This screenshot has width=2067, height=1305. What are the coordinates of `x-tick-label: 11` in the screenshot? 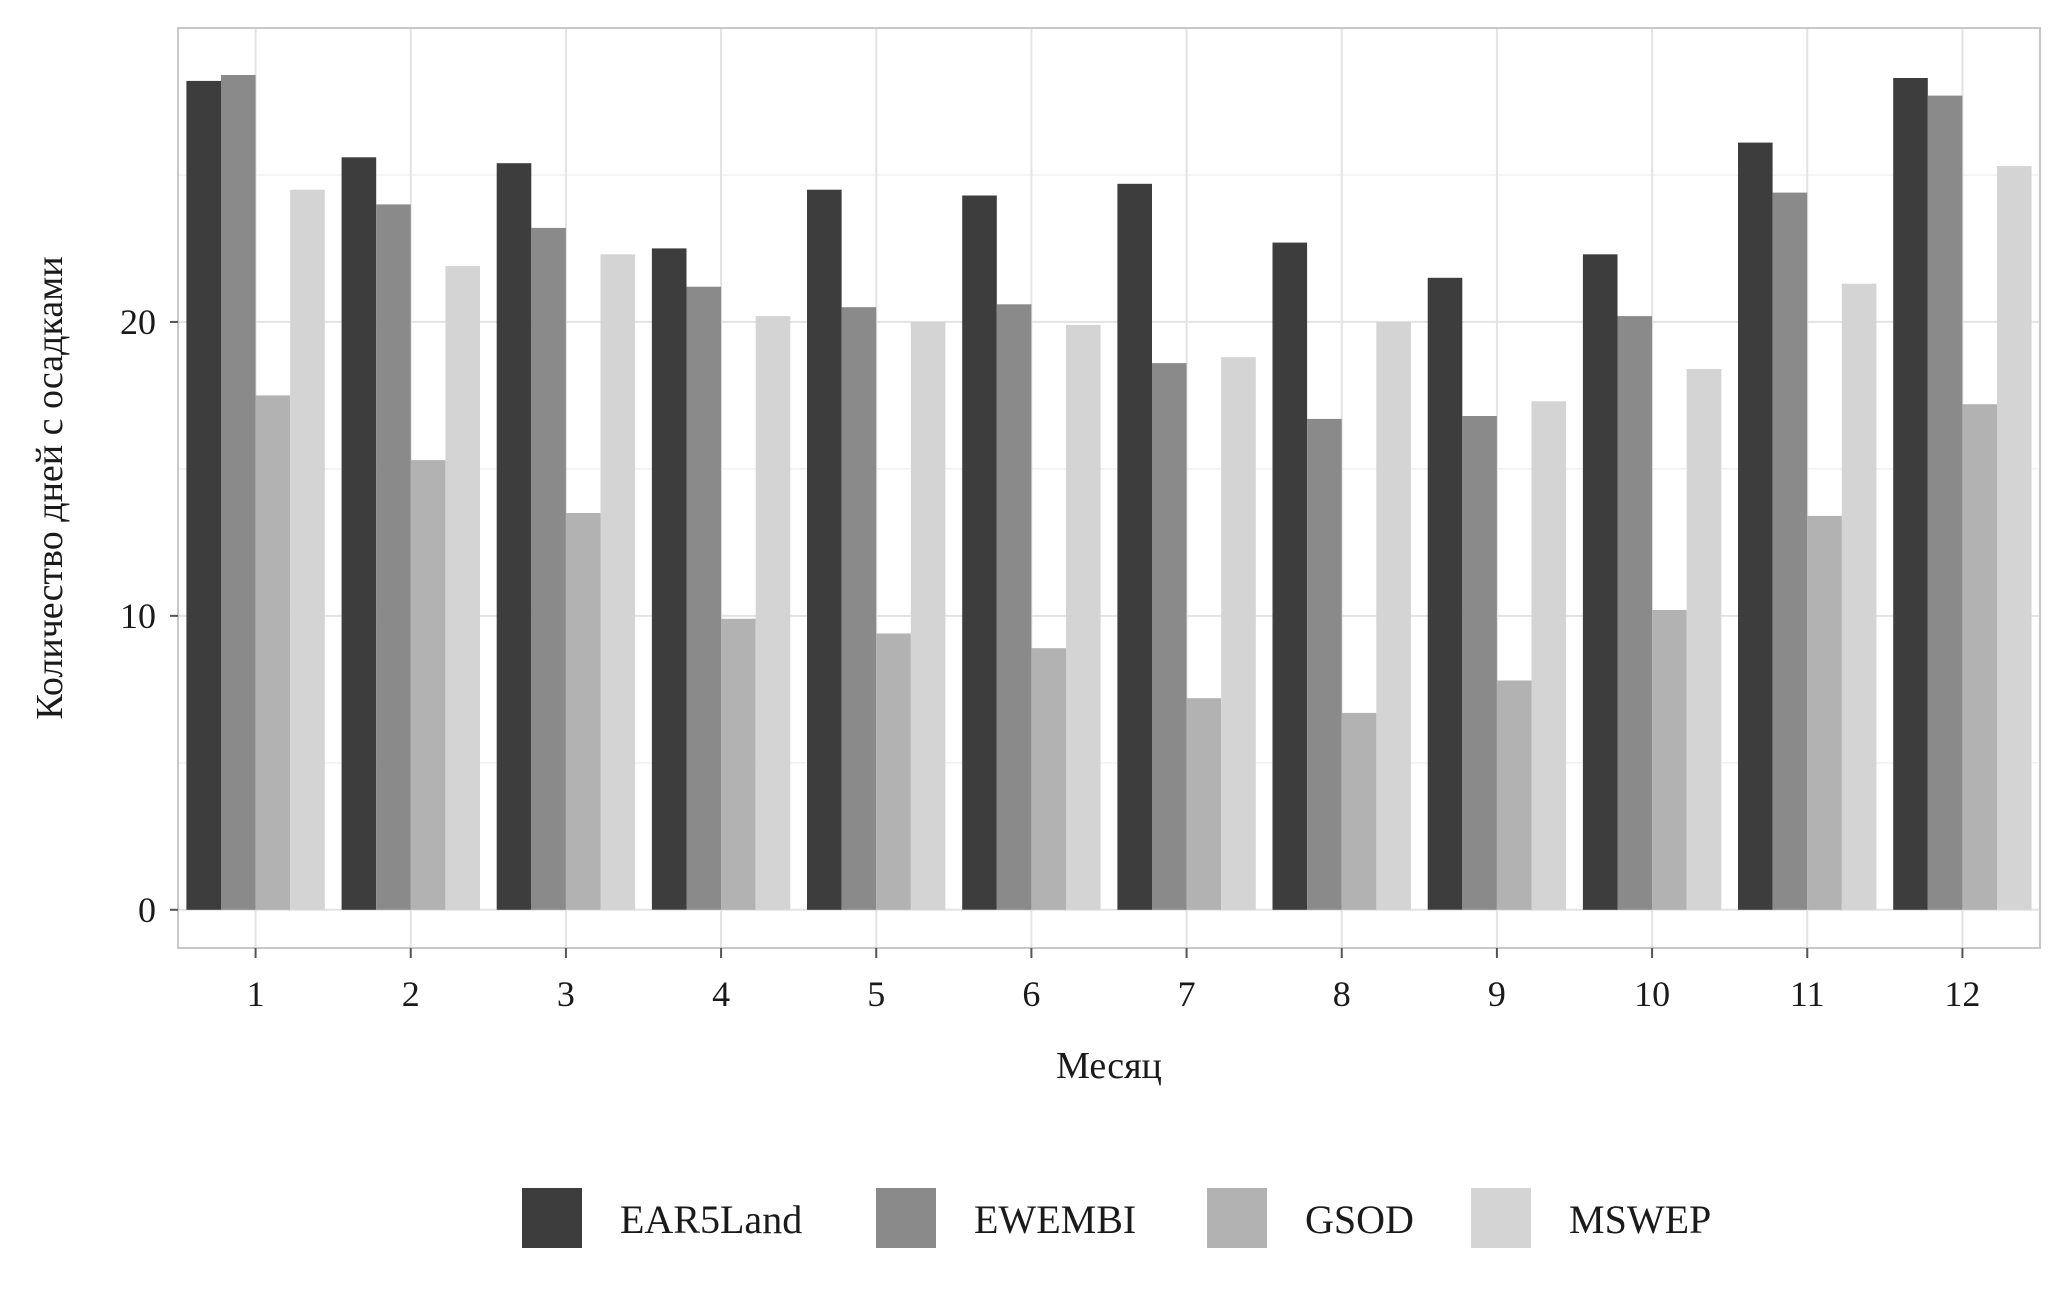 It's located at (1807, 994).